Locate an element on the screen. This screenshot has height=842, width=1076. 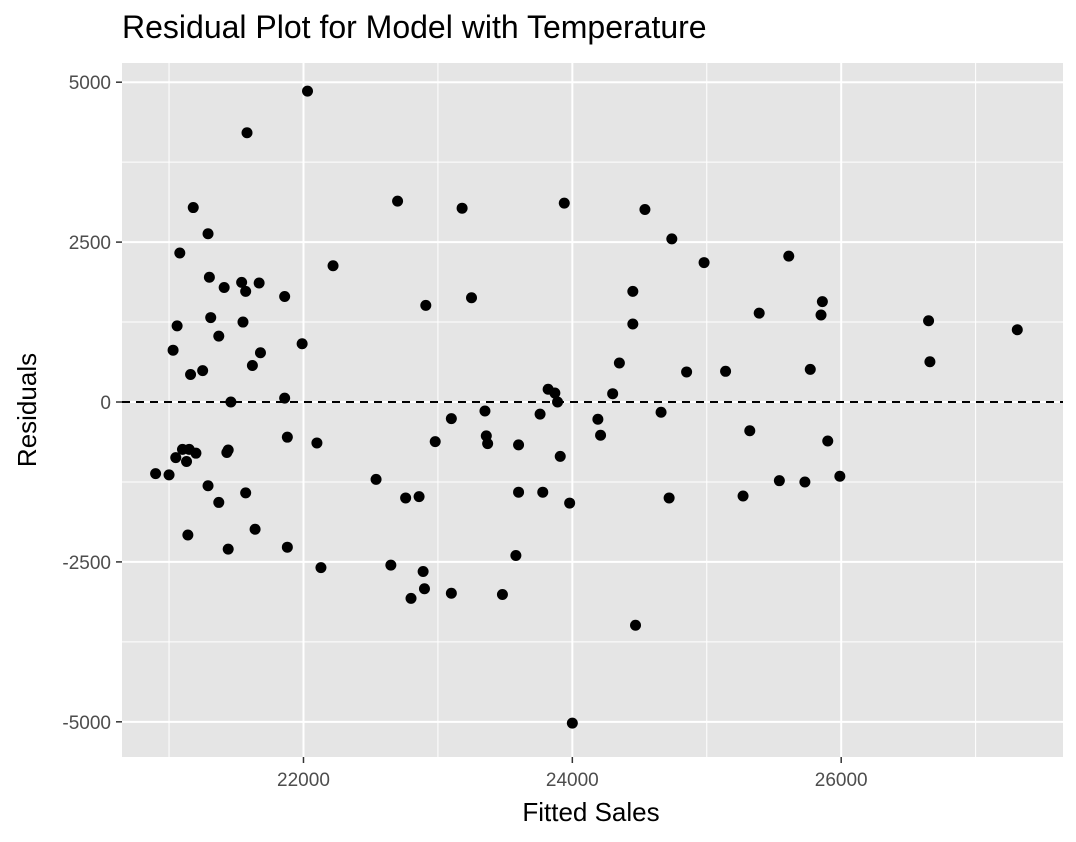
x-tick-label: 24000 is located at coordinates (572, 780).